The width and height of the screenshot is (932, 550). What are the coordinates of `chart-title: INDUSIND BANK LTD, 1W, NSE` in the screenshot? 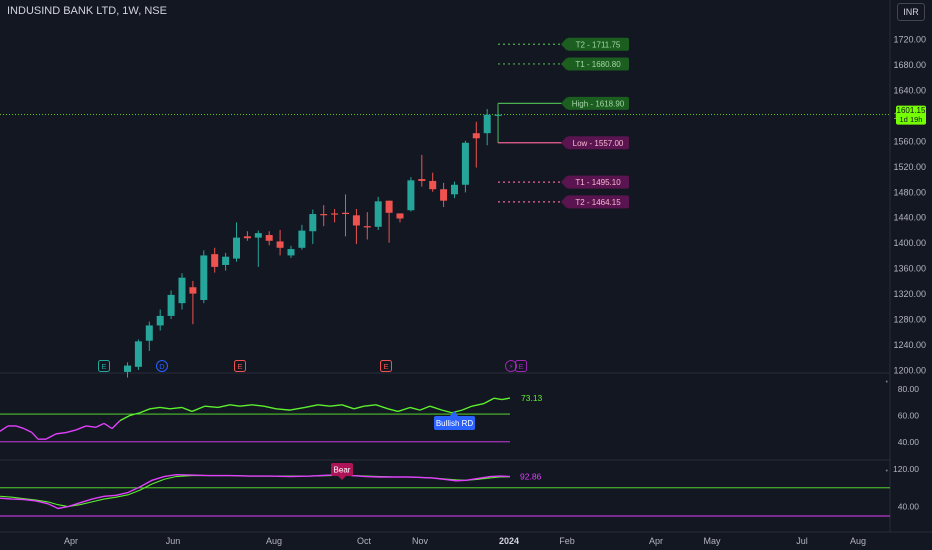 It's located at (87, 11).